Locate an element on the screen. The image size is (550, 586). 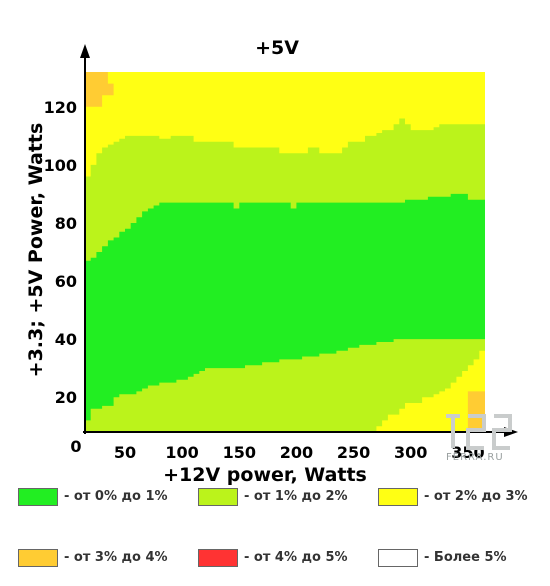
region-3-4-corner is located at coordinates (99, 89).